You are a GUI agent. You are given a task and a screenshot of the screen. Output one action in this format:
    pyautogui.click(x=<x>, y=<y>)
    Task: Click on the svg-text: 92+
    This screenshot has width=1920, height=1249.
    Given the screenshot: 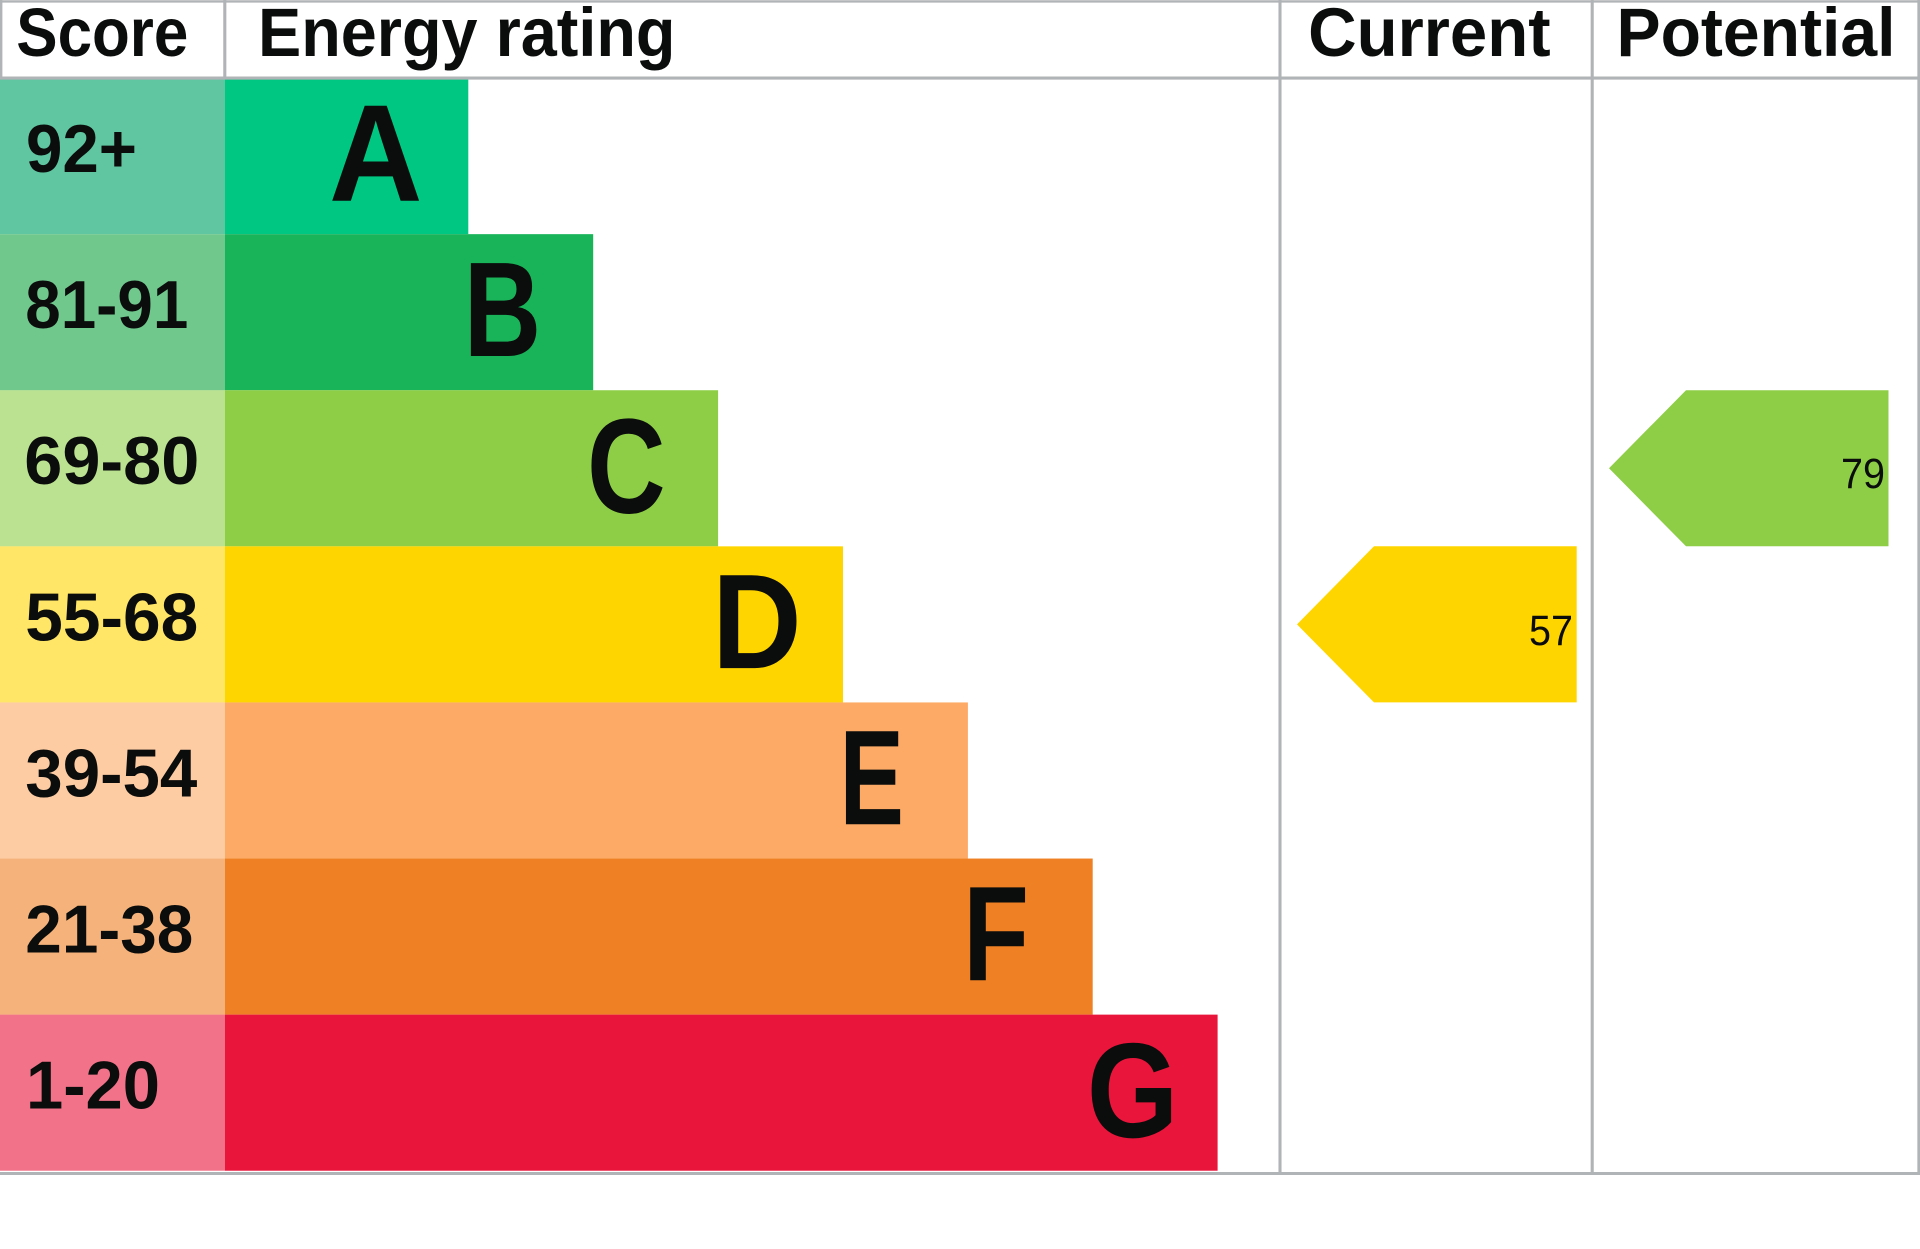 What is the action you would take?
    pyautogui.click(x=81, y=149)
    